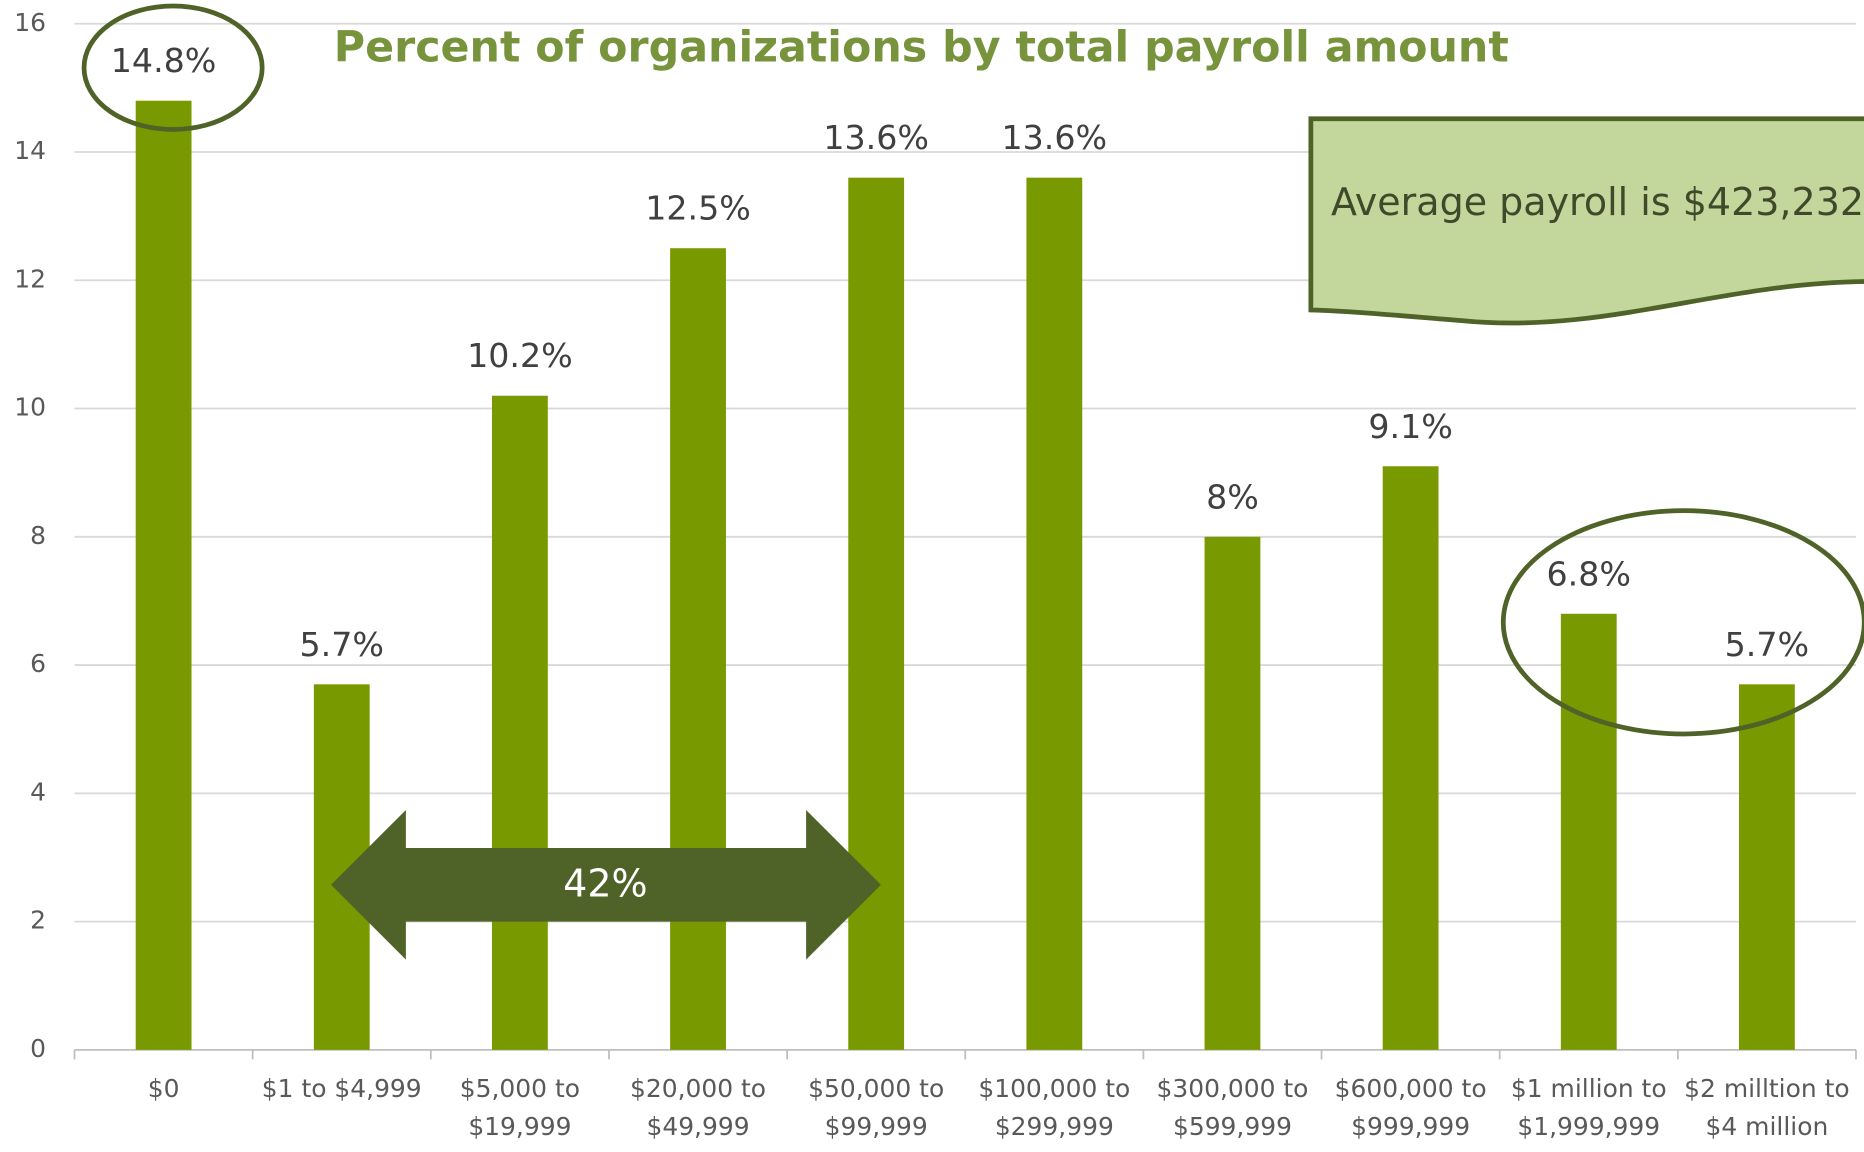 This screenshot has height=1152, width=1864. Describe the element at coordinates (1411, 1107) in the screenshot. I see `x-tick-label: $600,000 to $999,999` at that location.